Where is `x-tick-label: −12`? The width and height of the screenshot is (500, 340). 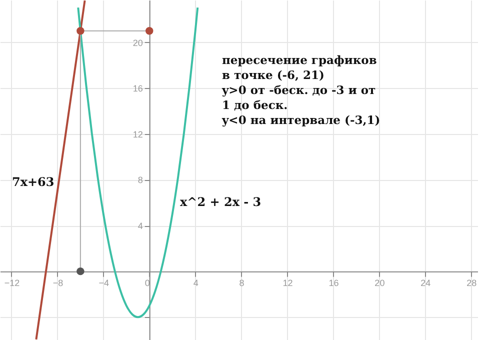 x-tick-label: −12 is located at coordinates (12, 283).